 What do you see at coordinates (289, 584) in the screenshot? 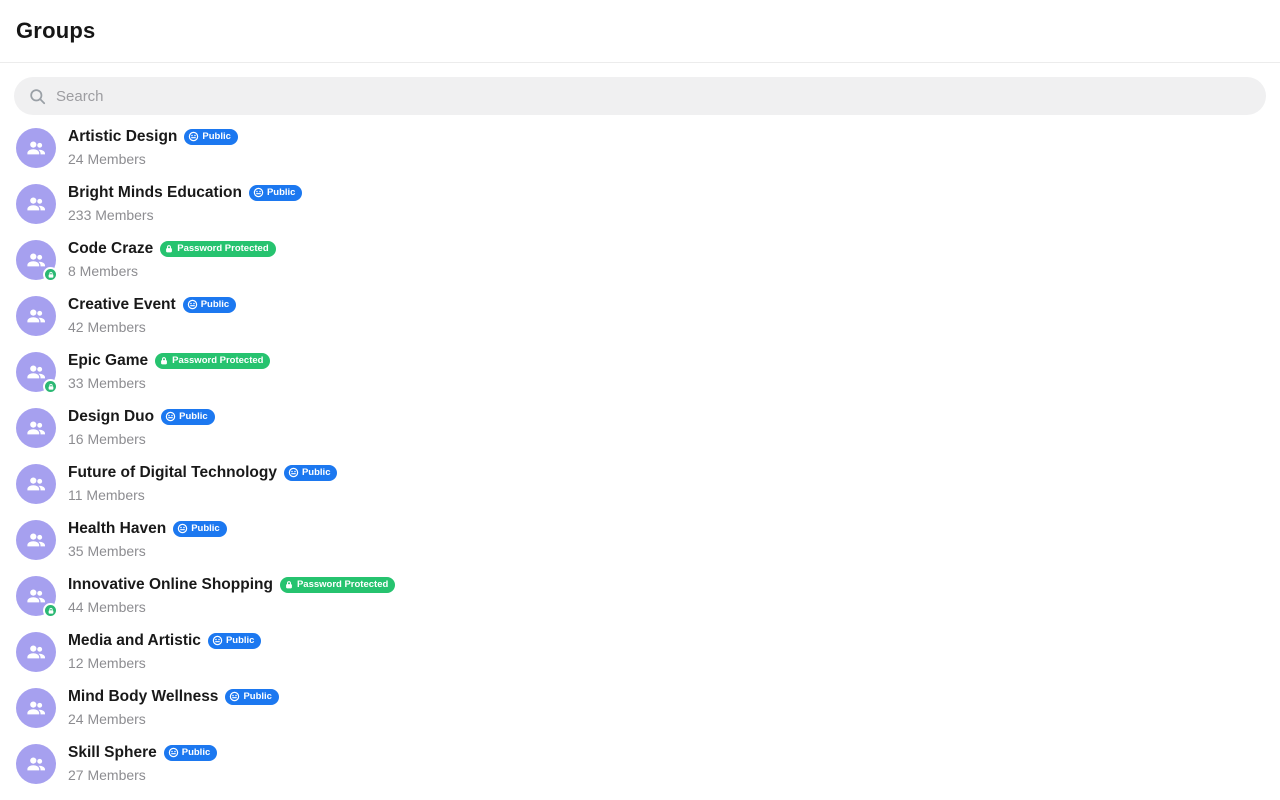
I see `lock-icon` at bounding box center [289, 584].